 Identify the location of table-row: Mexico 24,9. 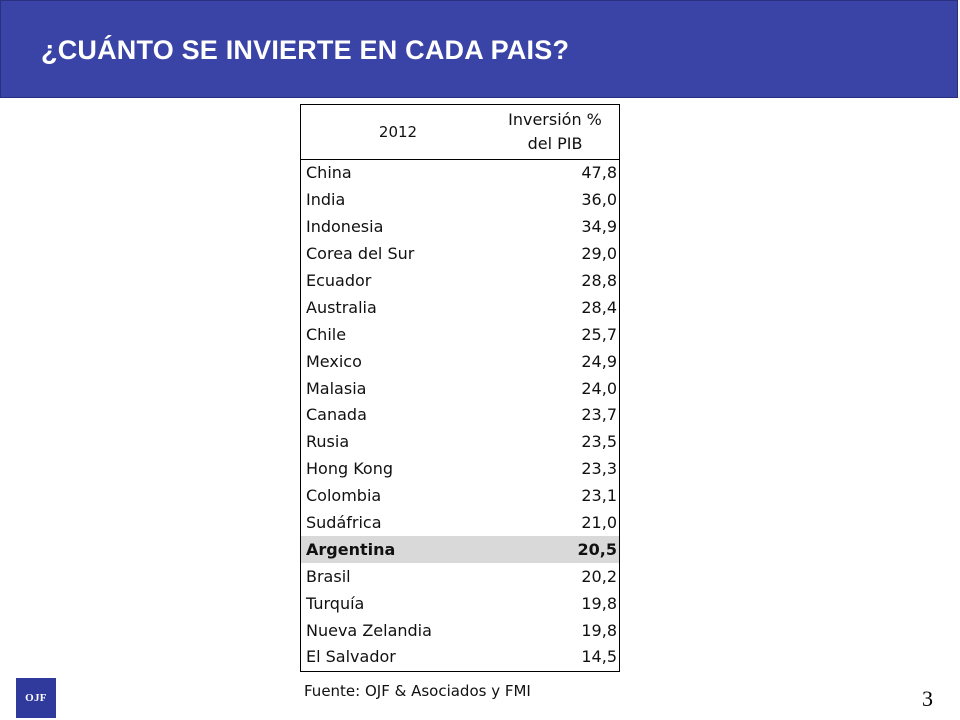
(460, 361).